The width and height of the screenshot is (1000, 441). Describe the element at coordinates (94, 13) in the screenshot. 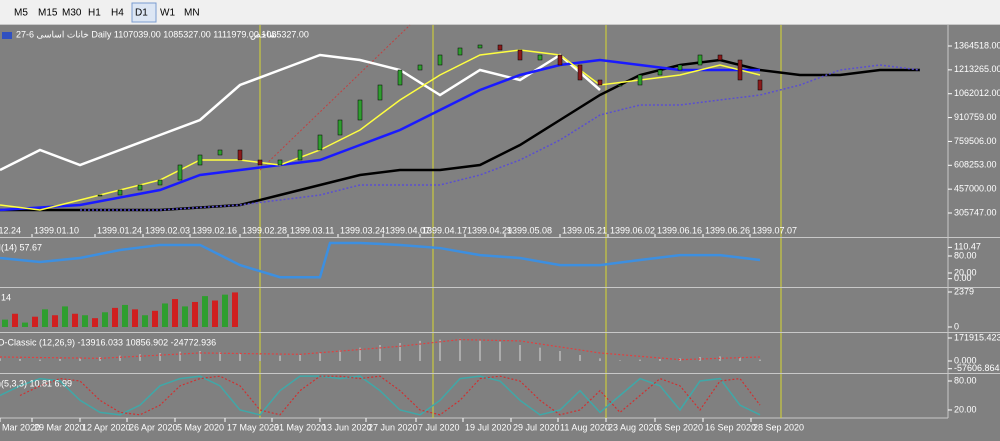

I see `timeframe-button: H1` at that location.